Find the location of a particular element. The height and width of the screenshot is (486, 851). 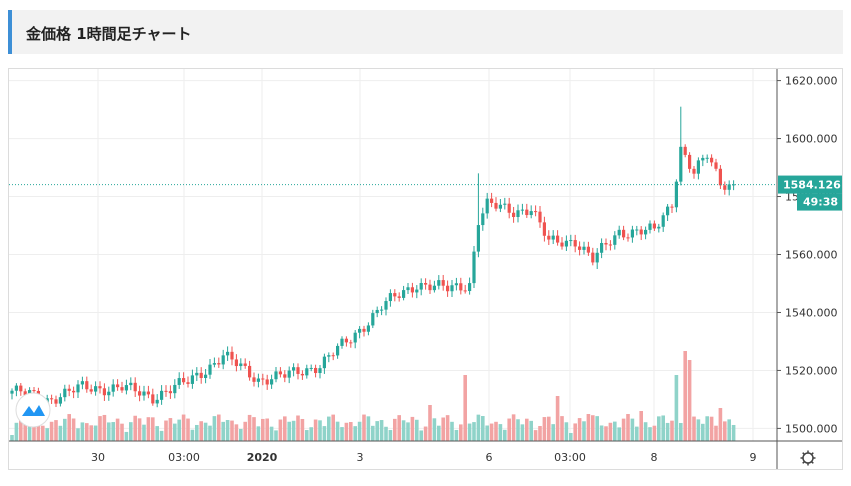

current-price-badge is located at coordinates (810, 184).